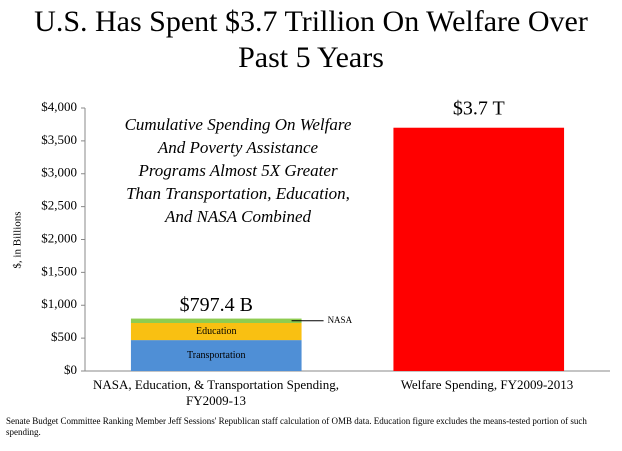 The height and width of the screenshot is (451, 622). What do you see at coordinates (238, 193) in the screenshot?
I see `annotation: Than Transportation, Education,` at bounding box center [238, 193].